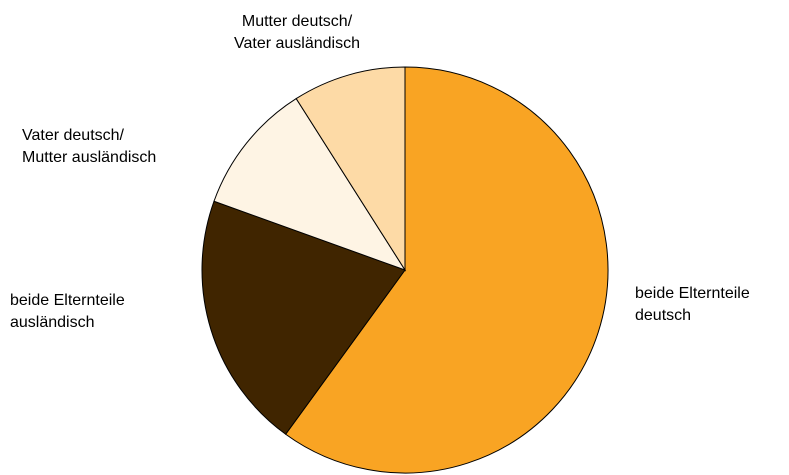  I want to click on pie-slice-label-1: beide Elternteile deutsch, so click(692, 304).